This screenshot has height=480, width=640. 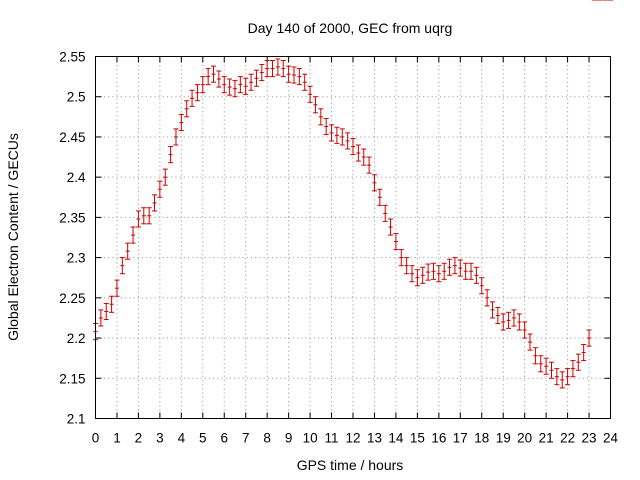 What do you see at coordinates (503, 438) in the screenshot?
I see `x-tick-label: 19` at bounding box center [503, 438].